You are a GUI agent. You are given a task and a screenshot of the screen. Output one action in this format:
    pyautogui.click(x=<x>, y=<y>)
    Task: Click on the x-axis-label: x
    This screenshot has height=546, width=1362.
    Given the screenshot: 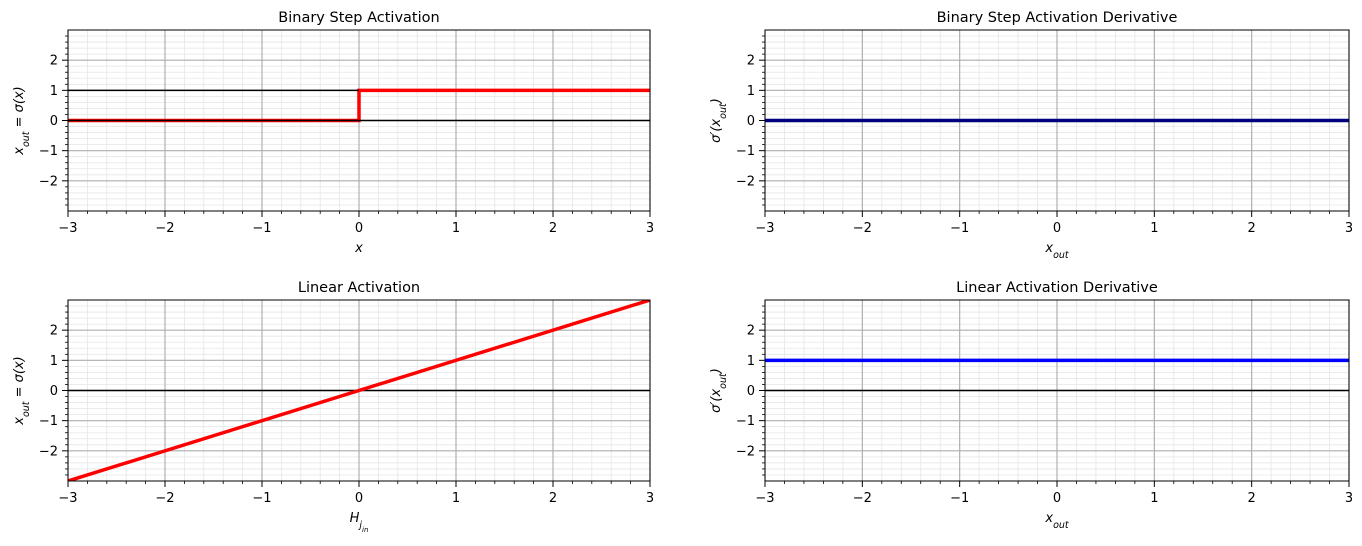 What is the action you would take?
    pyautogui.click(x=358, y=248)
    